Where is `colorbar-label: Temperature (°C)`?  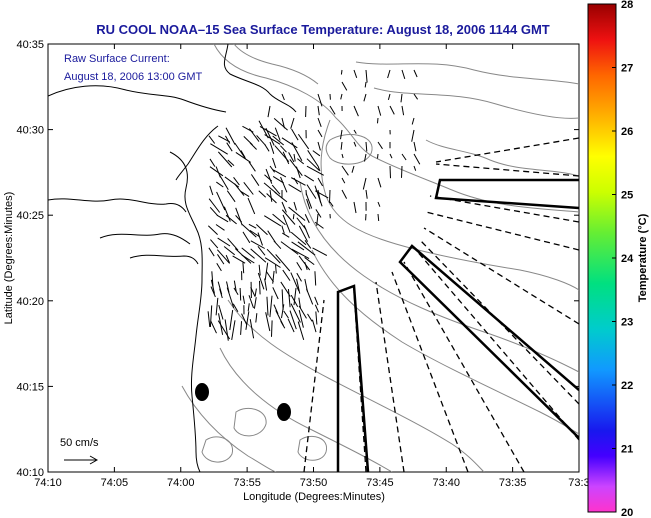
colorbar-label: Temperature (°C) is located at coordinates (643, 257).